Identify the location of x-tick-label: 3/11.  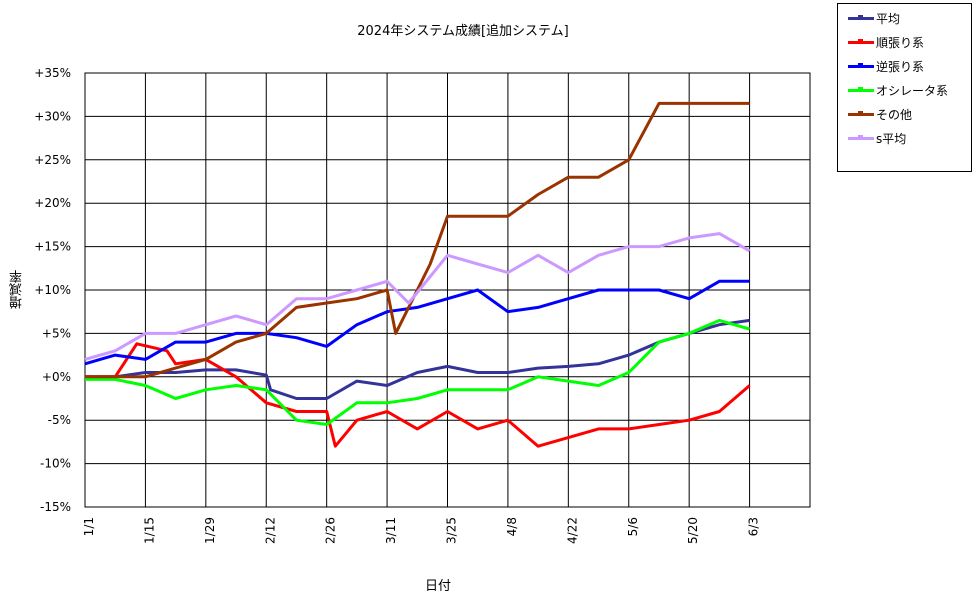
(391, 530).